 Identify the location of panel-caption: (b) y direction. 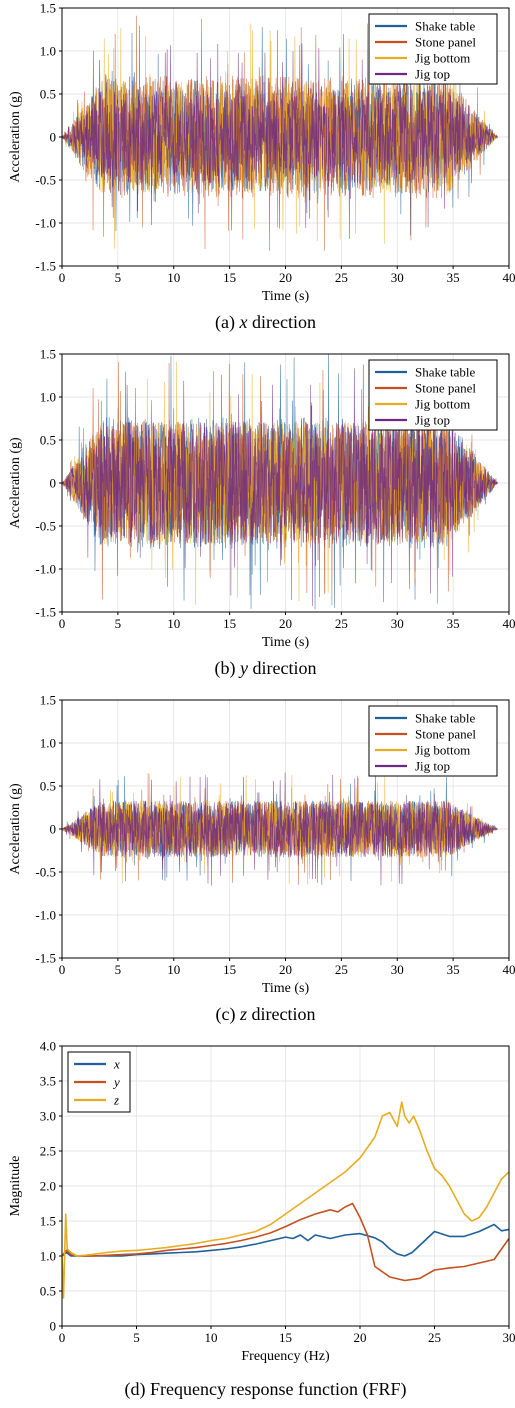
(266, 668).